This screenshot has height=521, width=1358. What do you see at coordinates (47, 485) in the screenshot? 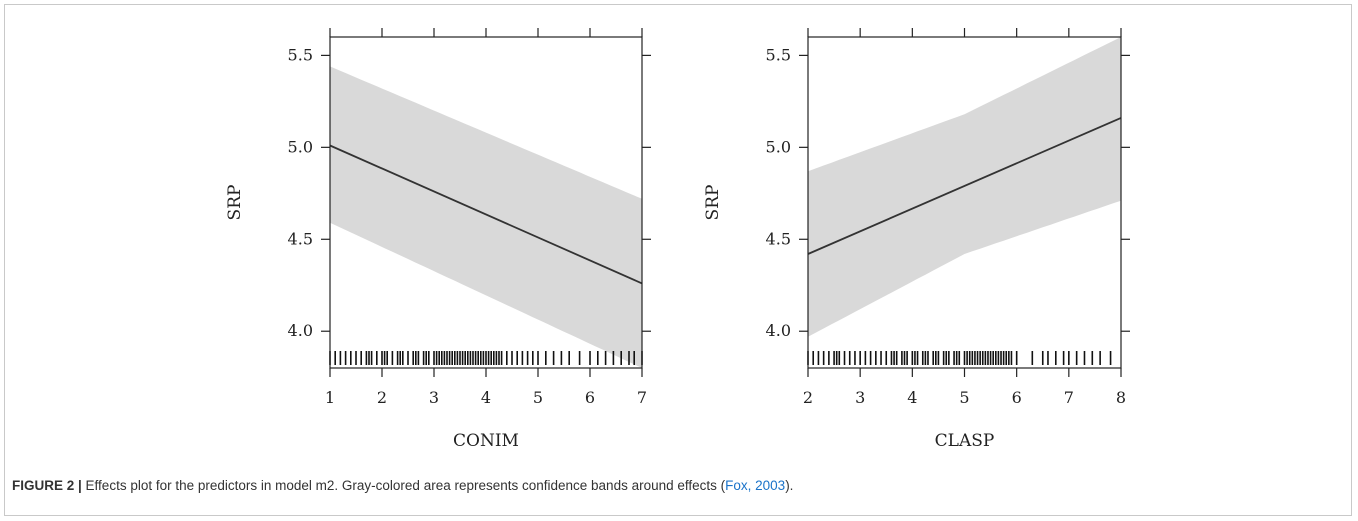
I see `figure-label: FIGURE 2 |` at bounding box center [47, 485].